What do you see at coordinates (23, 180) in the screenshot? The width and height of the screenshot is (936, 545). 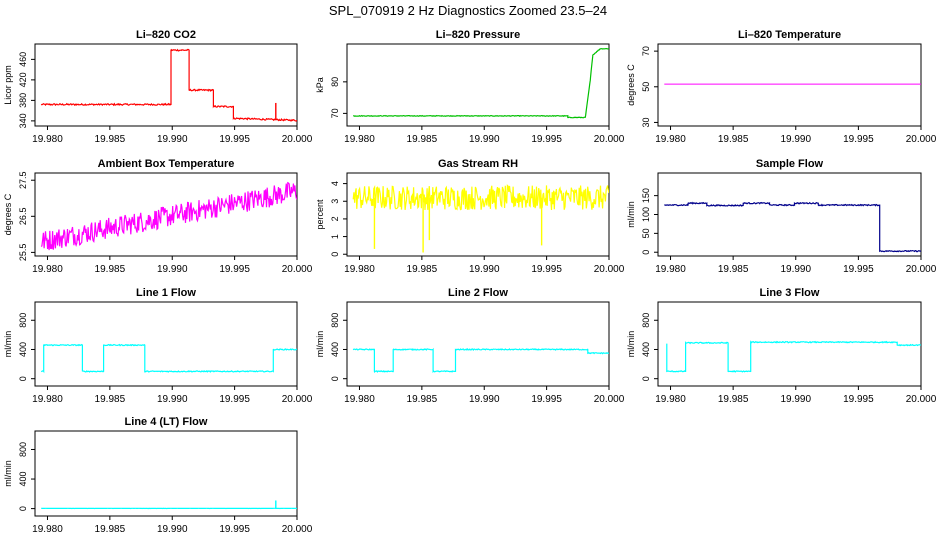 I see `y-tick-label: 27.5` at bounding box center [23, 180].